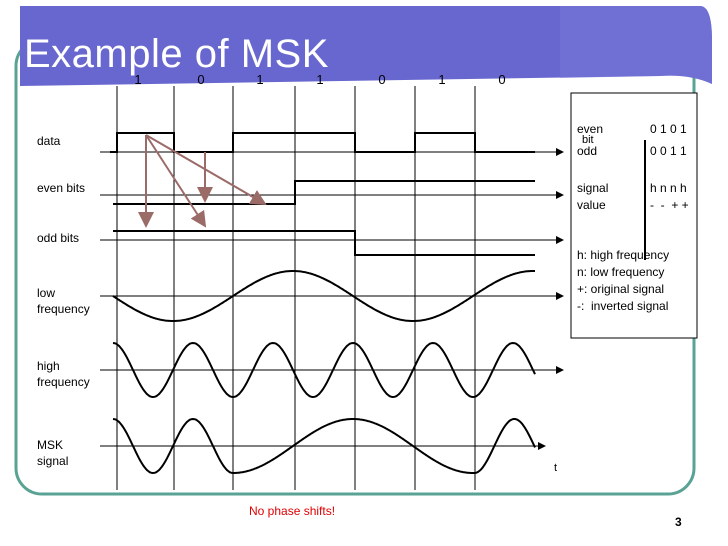 Image resolution: width=728 pixels, height=546 pixels. Describe the element at coordinates (63, 374) in the screenshot. I see `row-label-high-frequency: high frequency` at that location.